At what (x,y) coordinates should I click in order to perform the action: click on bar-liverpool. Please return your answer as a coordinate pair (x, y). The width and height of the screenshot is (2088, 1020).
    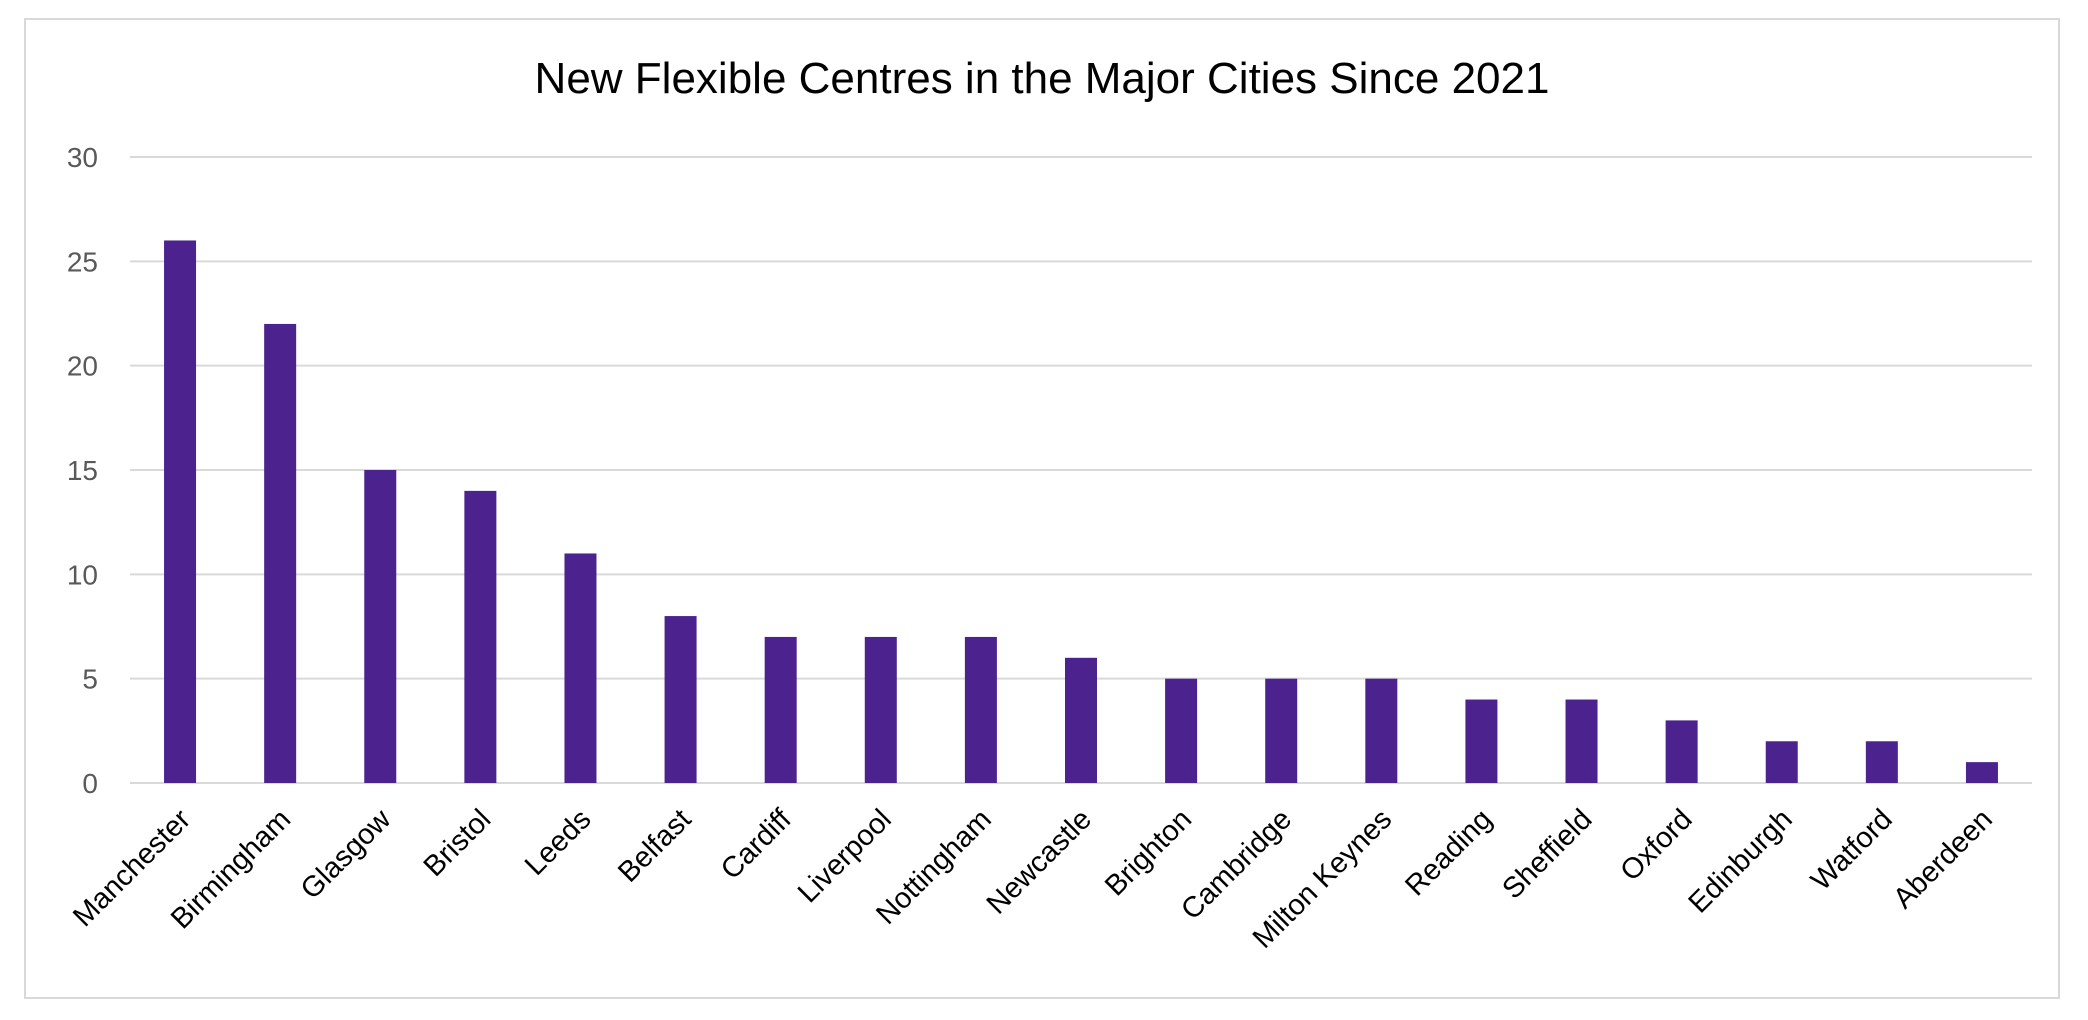
    Looking at the image, I should click on (880, 709).